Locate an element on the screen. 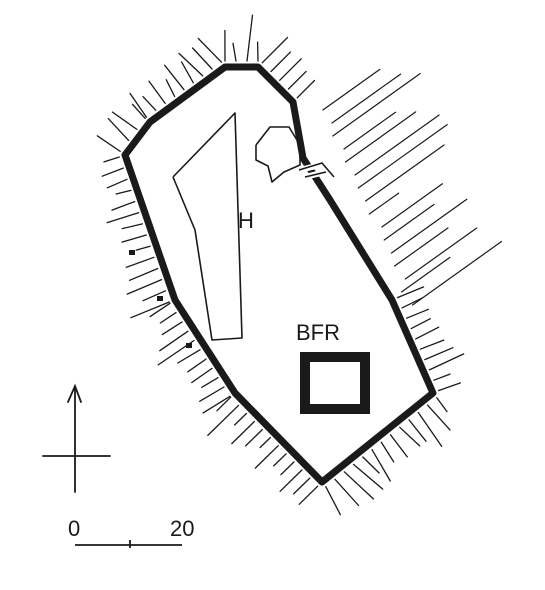  scale-bar is located at coordinates (128, 544).